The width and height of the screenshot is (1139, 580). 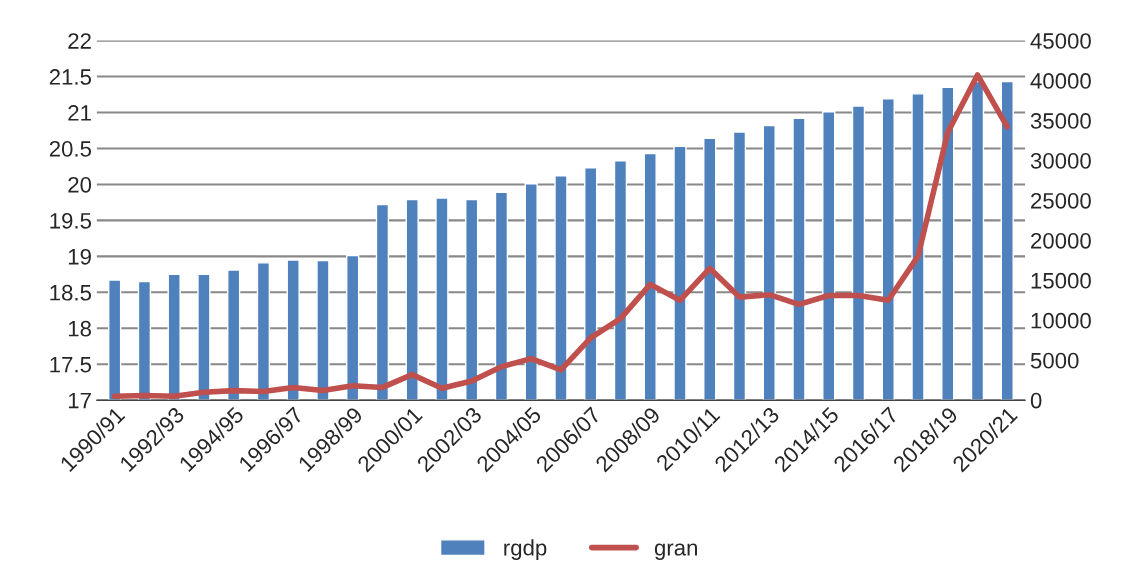 I want to click on y-tick-label: 19, so click(x=79, y=256).